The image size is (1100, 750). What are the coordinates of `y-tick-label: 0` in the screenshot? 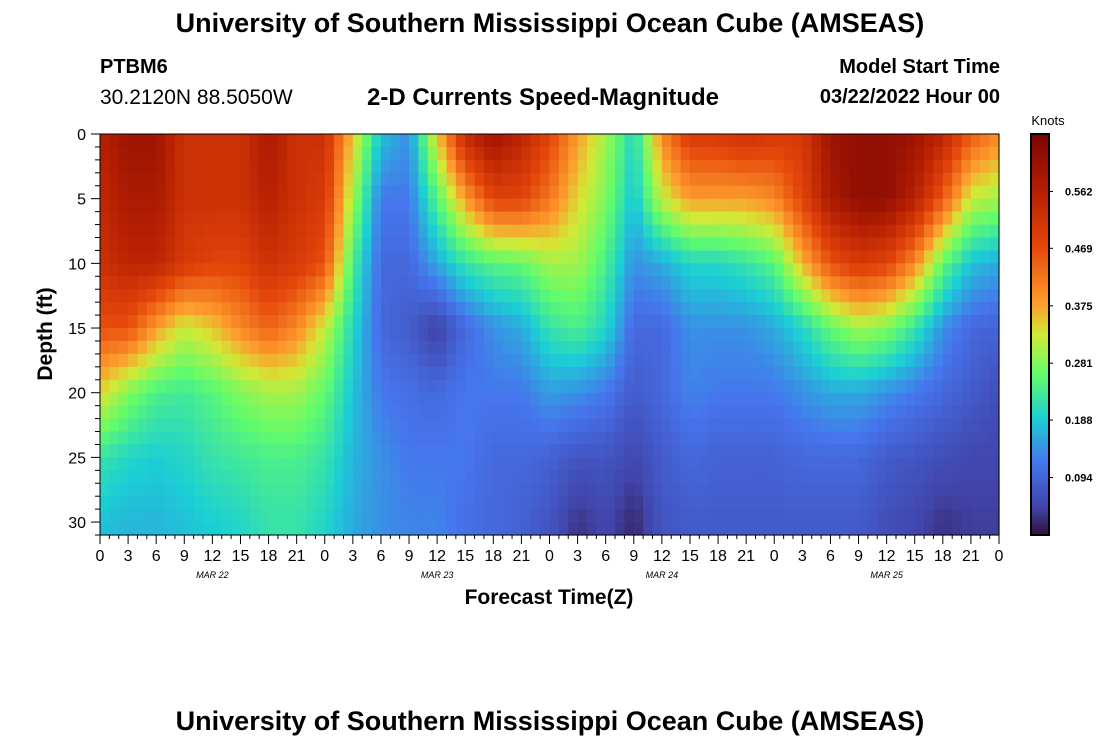 It's located at (81, 135).